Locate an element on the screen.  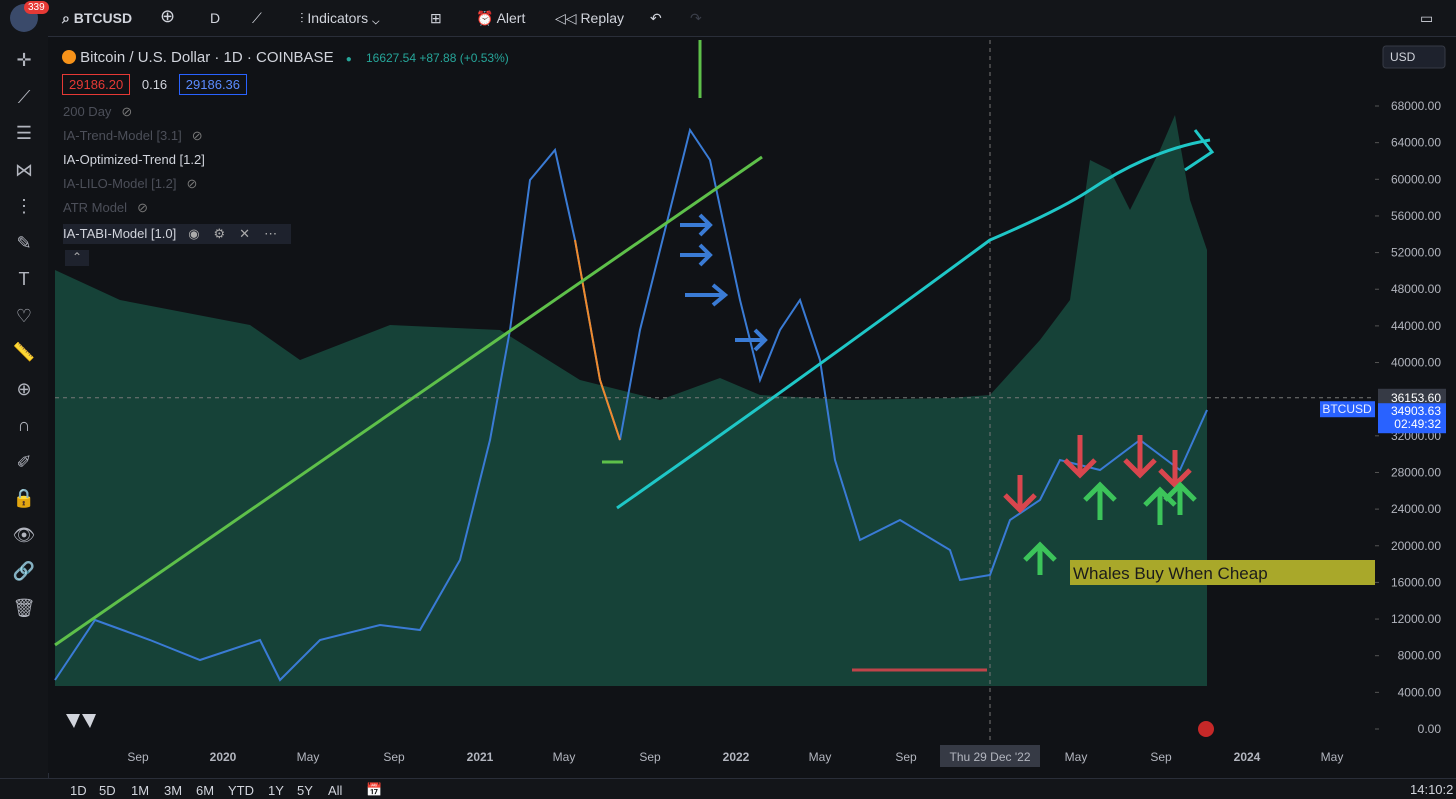
price-tick-label: 52000.00 is located at coordinates (1416, 253).